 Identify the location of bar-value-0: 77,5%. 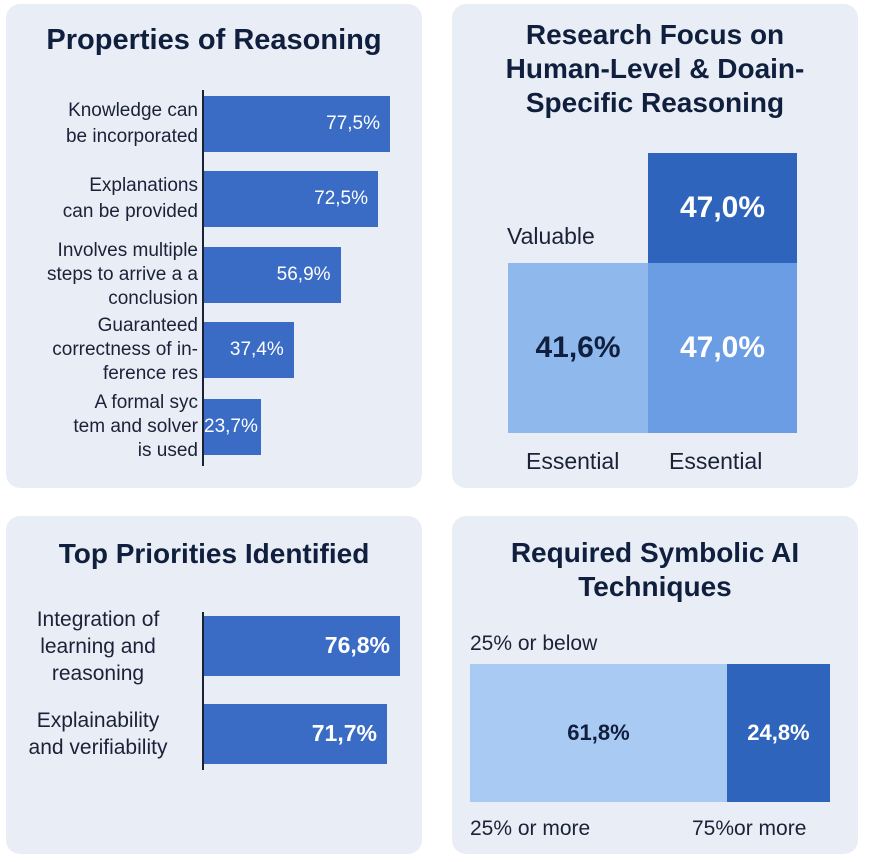
(353, 123).